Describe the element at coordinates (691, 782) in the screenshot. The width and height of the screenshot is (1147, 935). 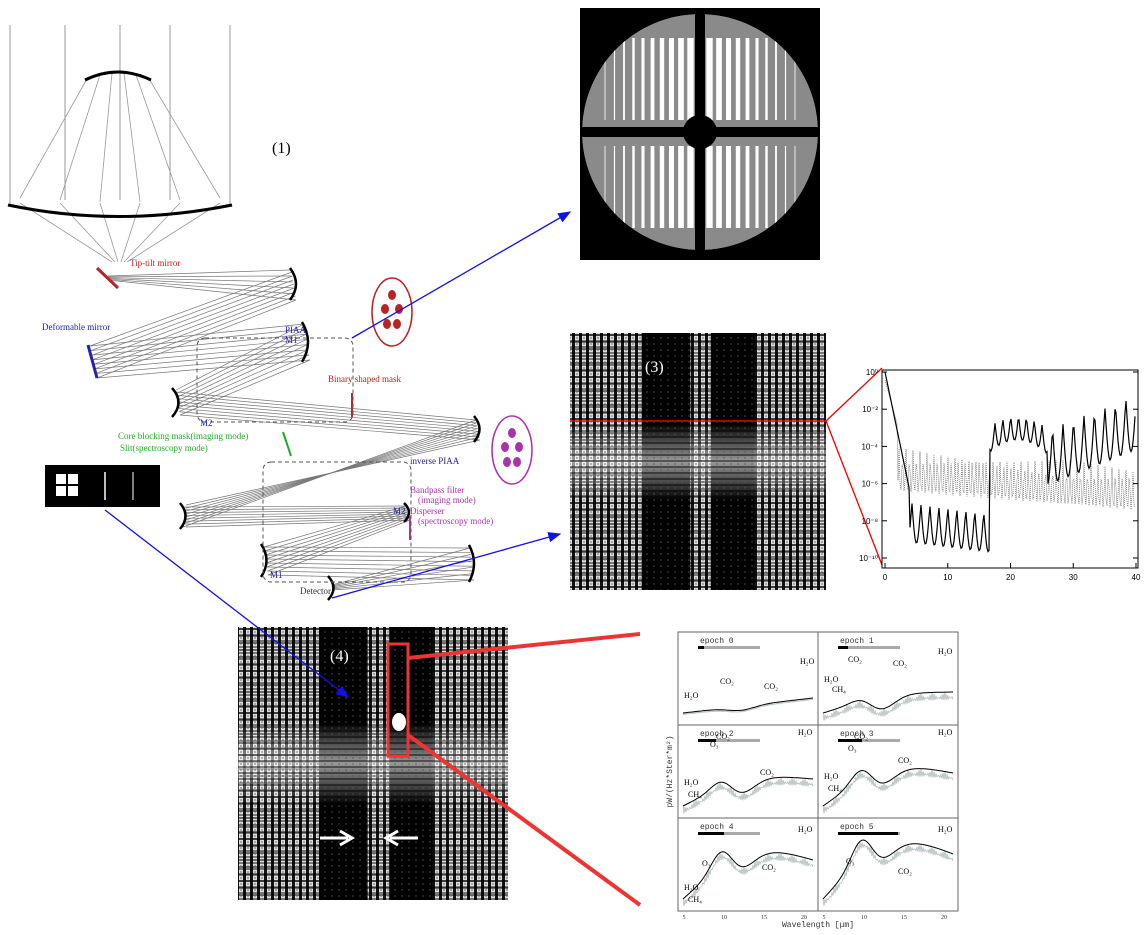
I see `label: H₂O` at that location.